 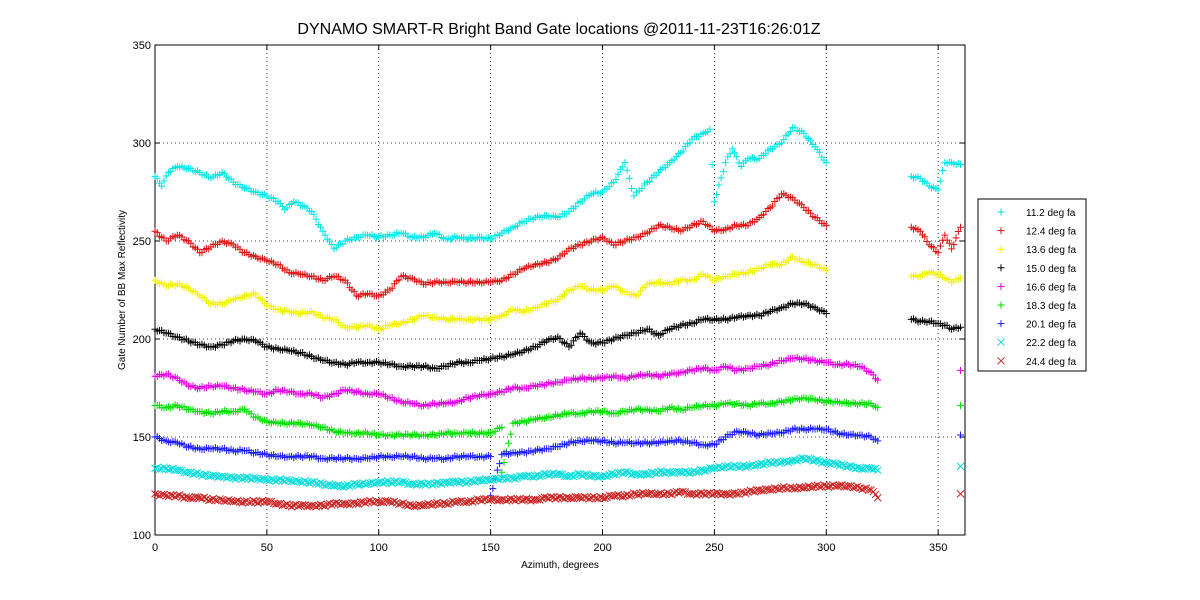 What do you see at coordinates (142, 340) in the screenshot?
I see `y-tick-label: 200` at bounding box center [142, 340].